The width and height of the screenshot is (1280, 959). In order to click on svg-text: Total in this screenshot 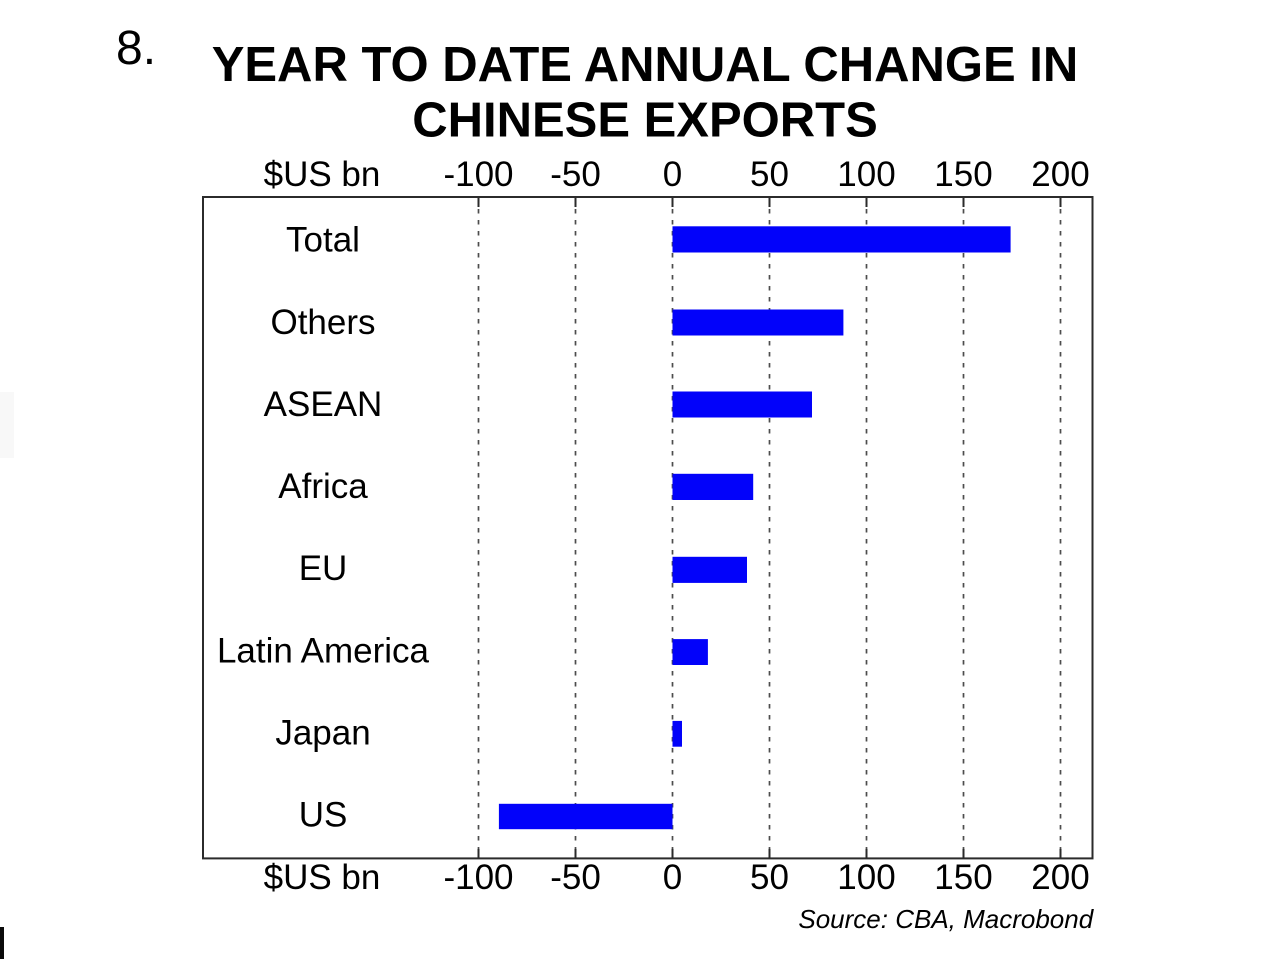, I will do `click(323, 240)`.